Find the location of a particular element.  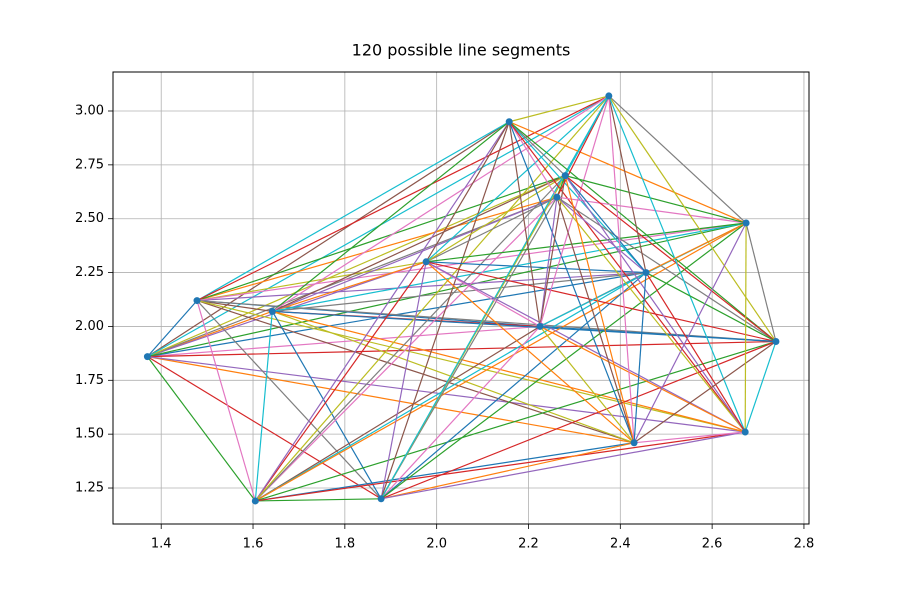

y-tick-label: 2.75 is located at coordinates (89, 164).